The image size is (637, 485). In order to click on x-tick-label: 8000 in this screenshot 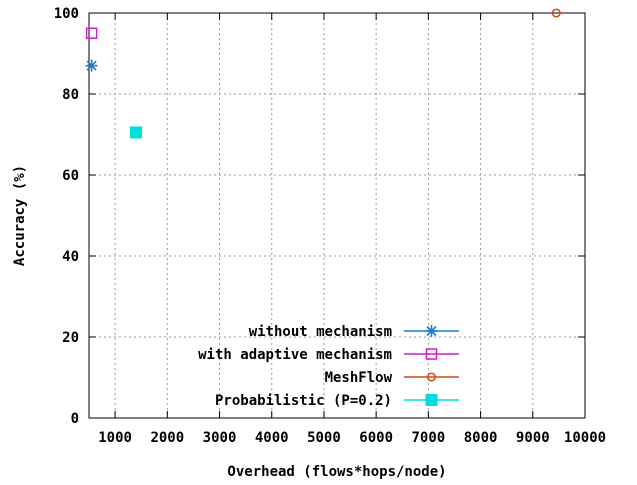, I will do `click(481, 438)`.